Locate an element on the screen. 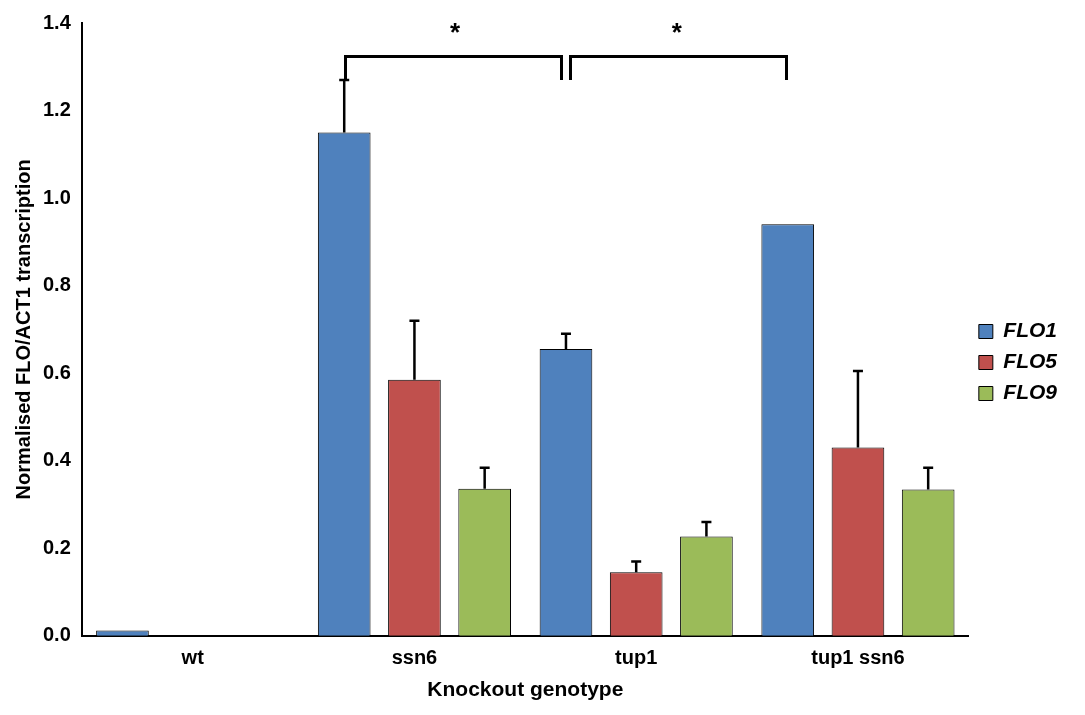 This screenshot has height=715, width=1085. y-tick-label: 1.2 is located at coordinates (56, 109).